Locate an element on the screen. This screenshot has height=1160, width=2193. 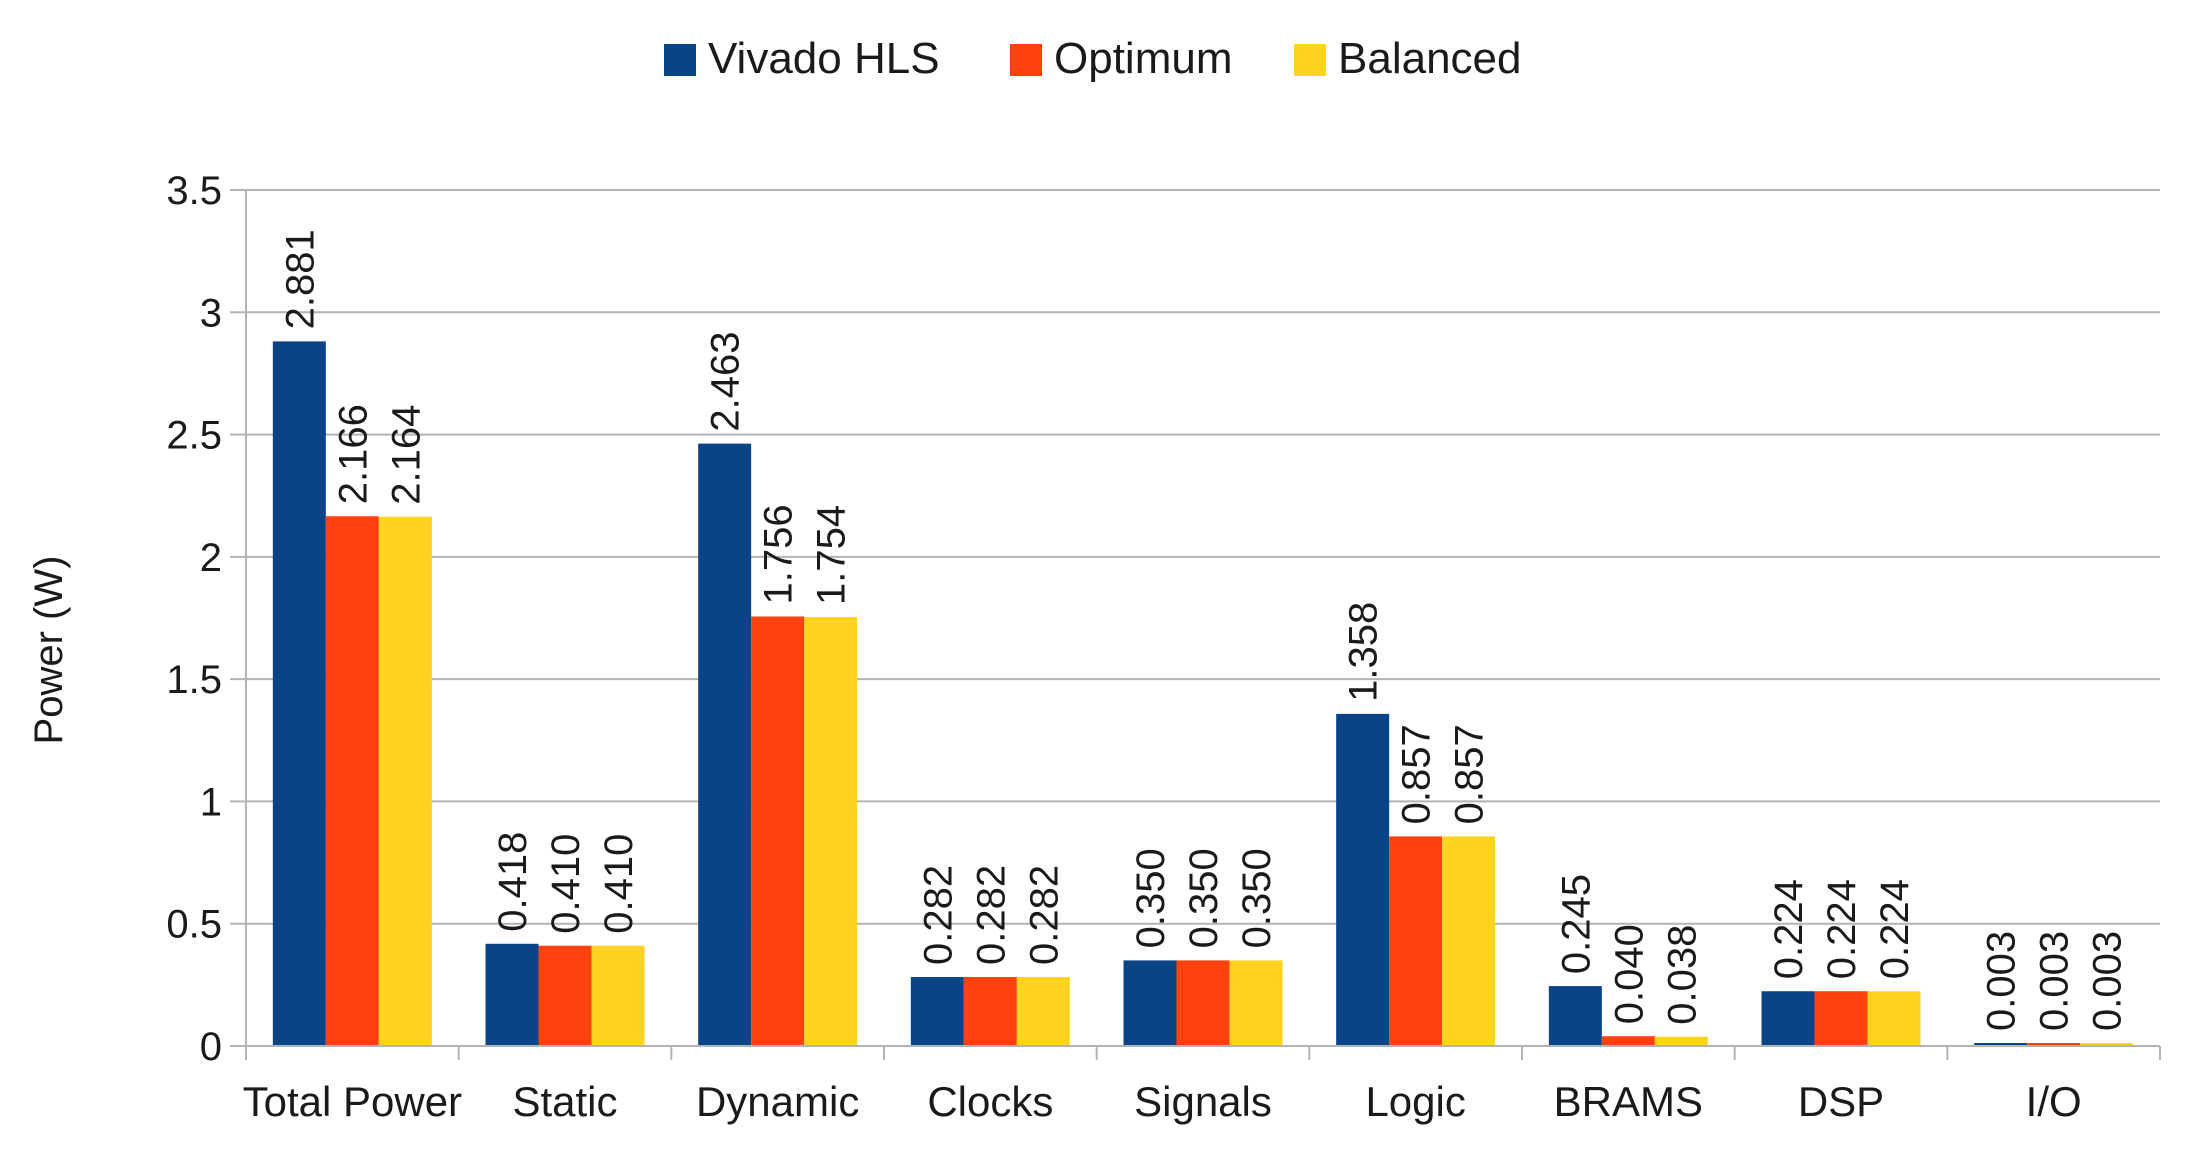
category-label: Signals is located at coordinates (1203, 1101).